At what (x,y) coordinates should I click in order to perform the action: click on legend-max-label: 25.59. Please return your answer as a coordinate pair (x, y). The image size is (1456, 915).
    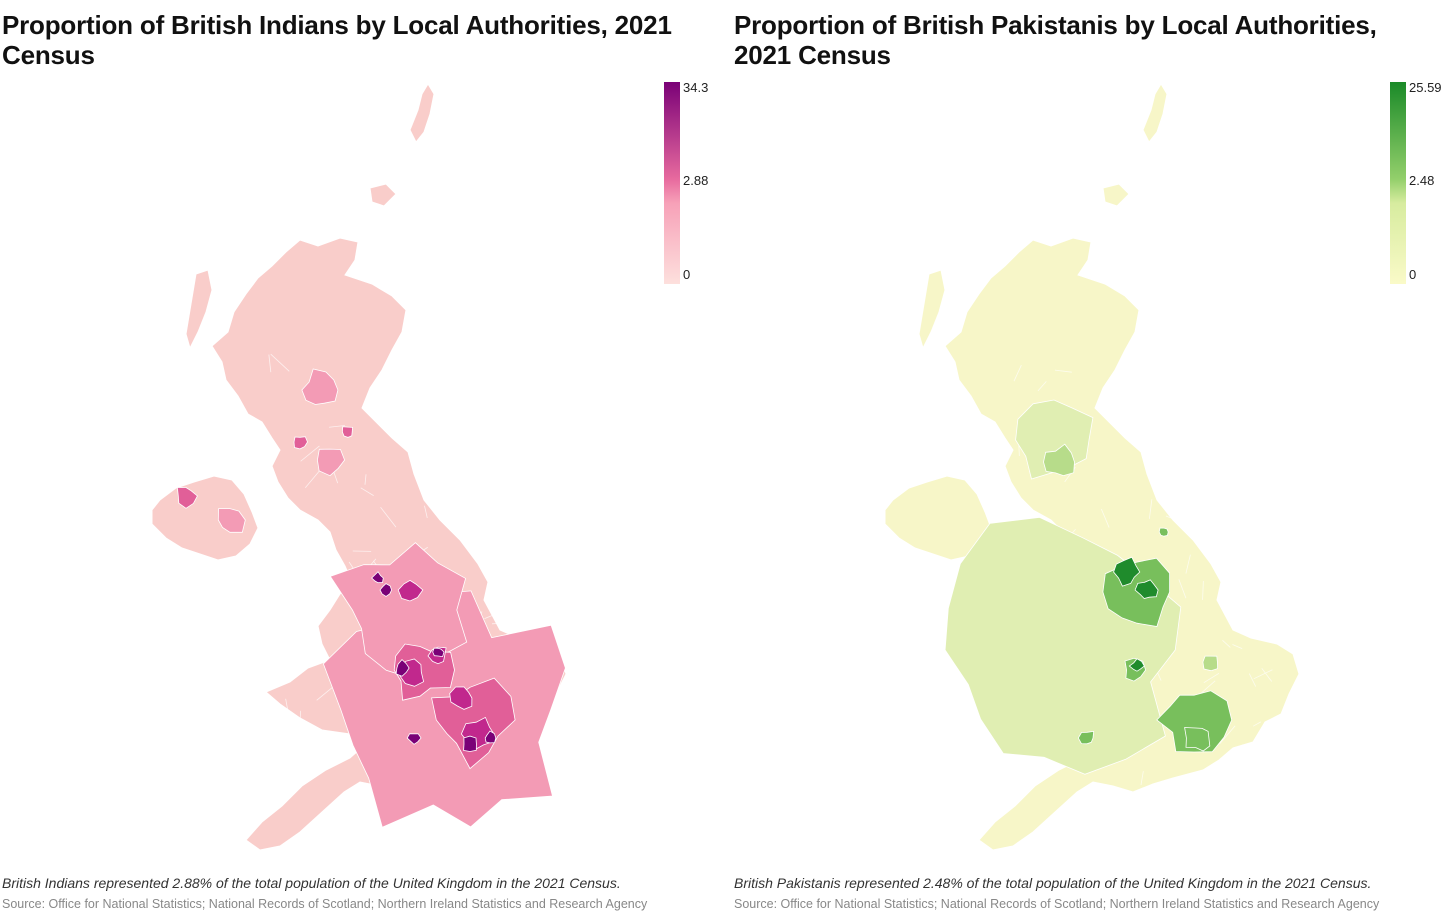
    Looking at the image, I should click on (1425, 87).